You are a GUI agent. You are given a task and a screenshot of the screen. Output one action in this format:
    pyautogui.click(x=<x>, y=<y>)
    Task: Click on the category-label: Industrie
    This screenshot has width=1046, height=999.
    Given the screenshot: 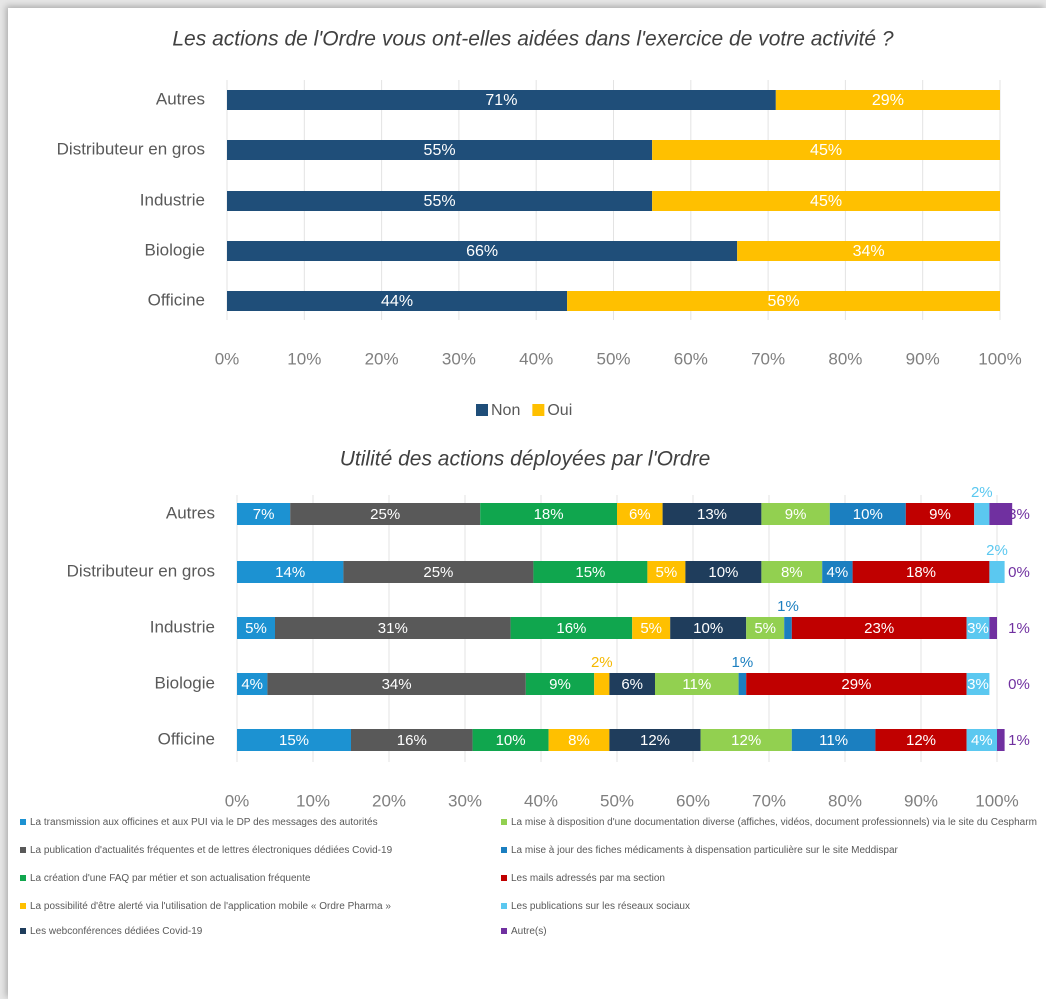 What is the action you would take?
    pyautogui.click(x=172, y=199)
    